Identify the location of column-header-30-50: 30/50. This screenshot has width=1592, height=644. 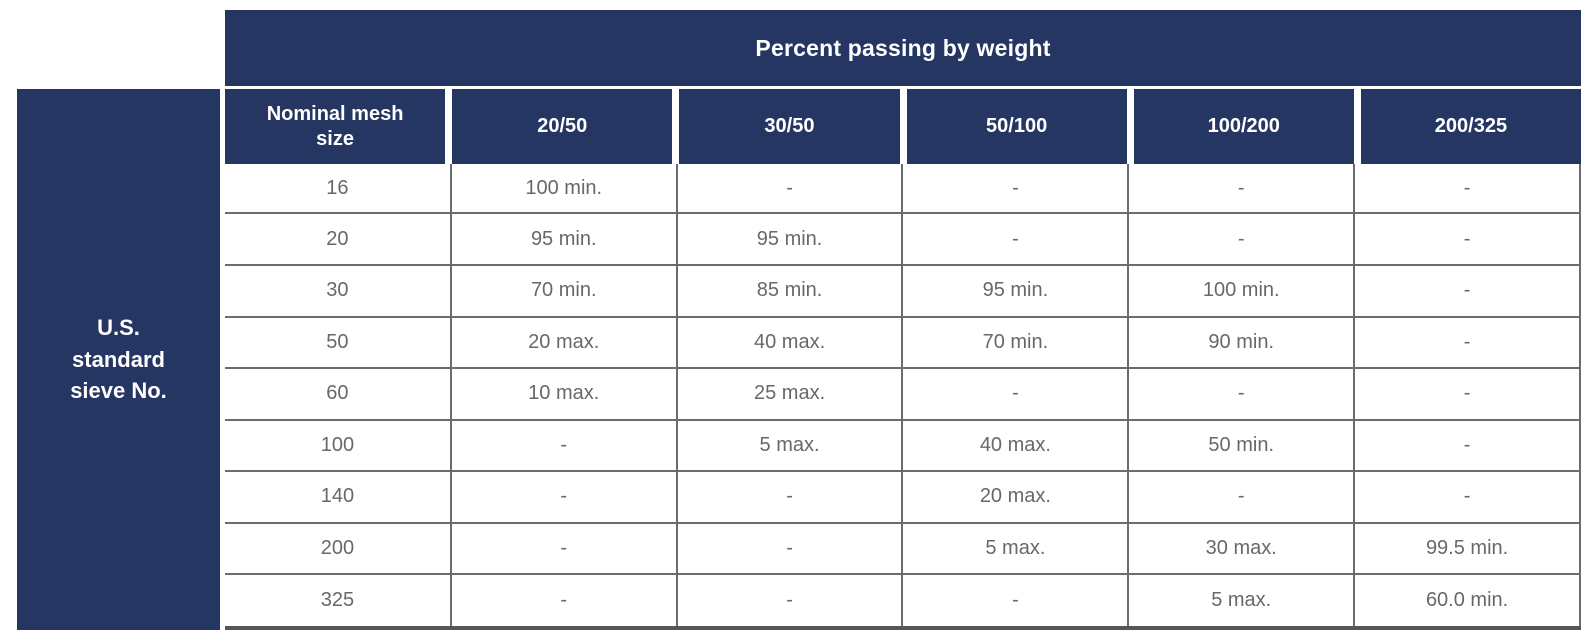
(789, 126).